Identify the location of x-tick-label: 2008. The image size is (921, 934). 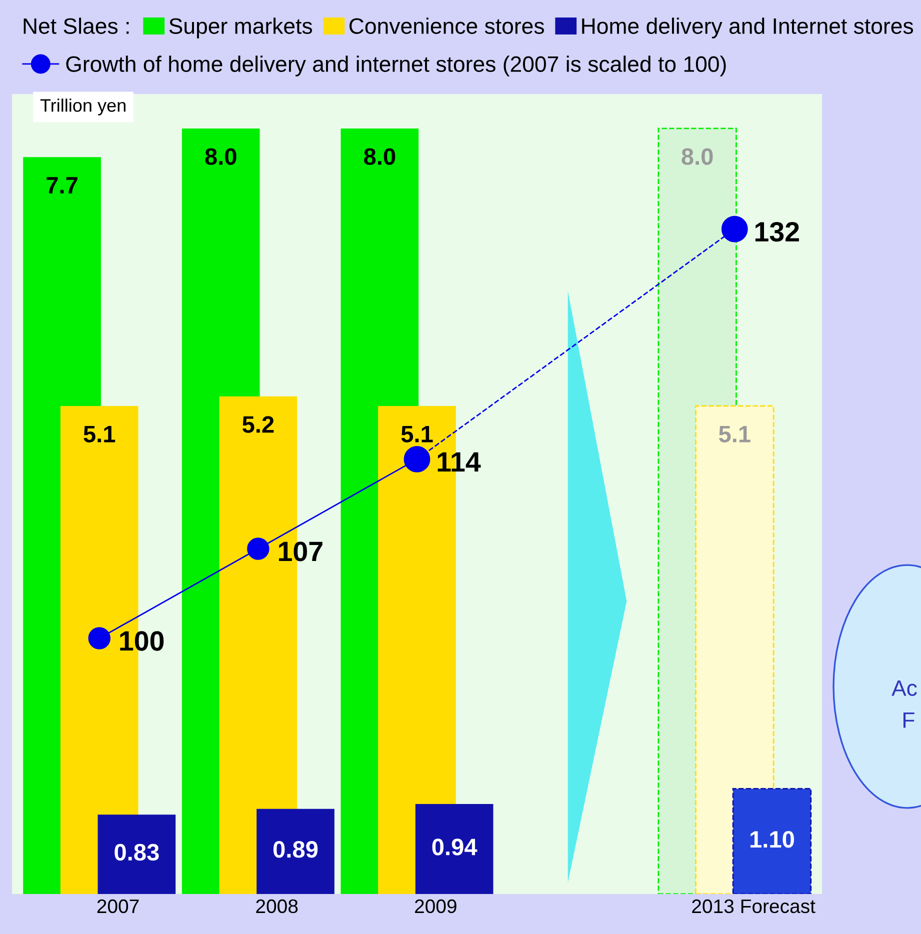
(277, 906).